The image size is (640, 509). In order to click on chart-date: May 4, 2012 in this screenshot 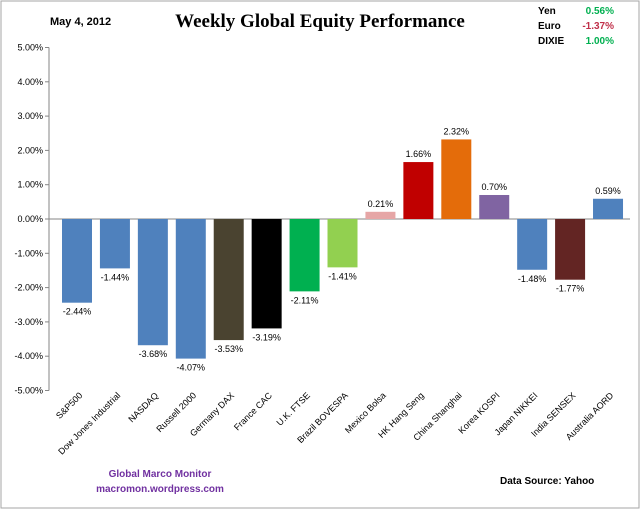, I will do `click(80, 22)`.